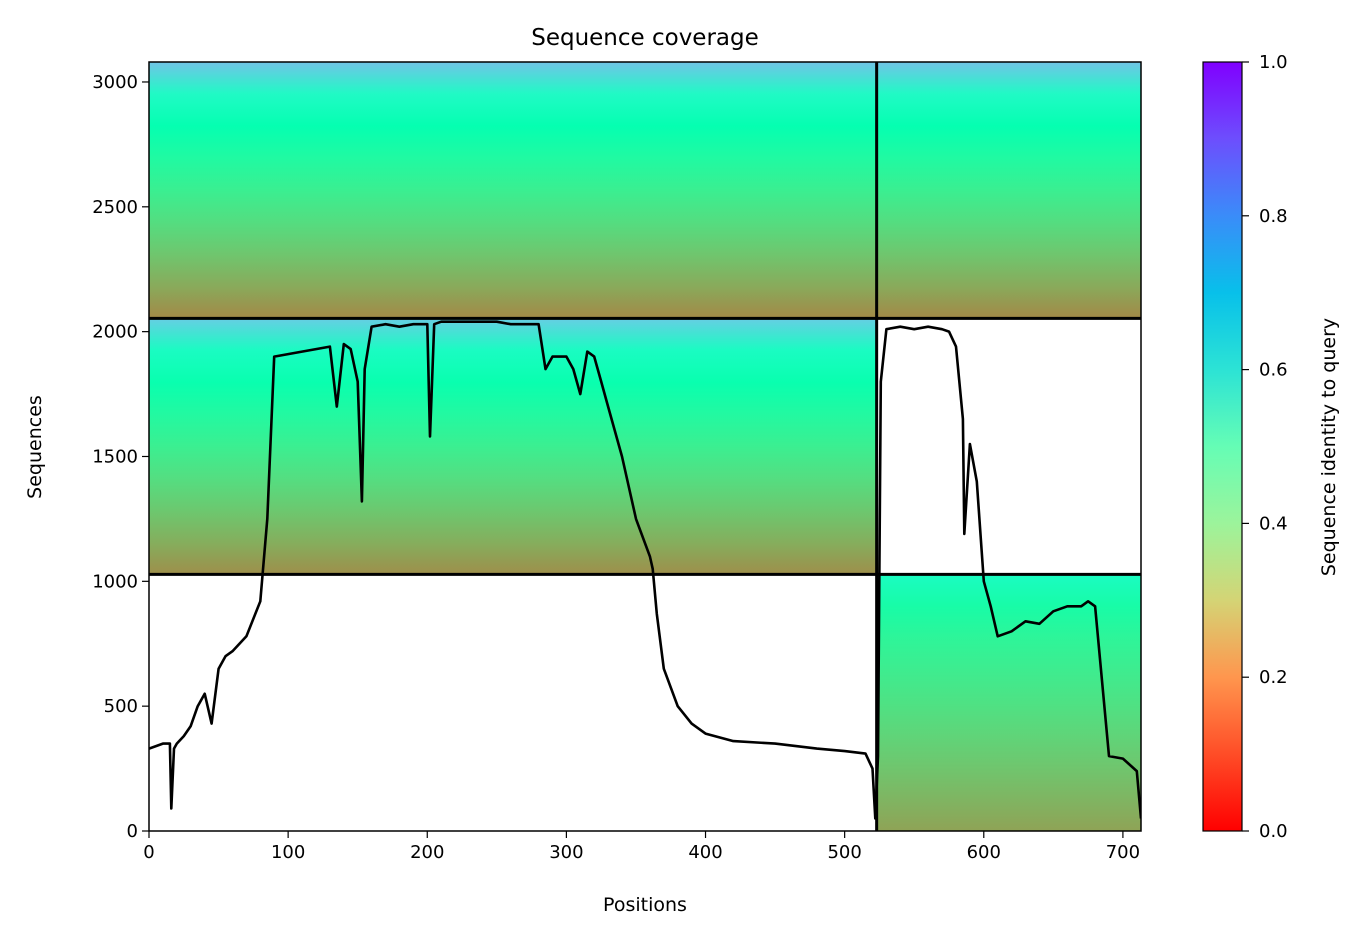 This screenshot has width=1364, height=939. What do you see at coordinates (35, 447) in the screenshot?
I see `y-axis-label: Sequences` at bounding box center [35, 447].